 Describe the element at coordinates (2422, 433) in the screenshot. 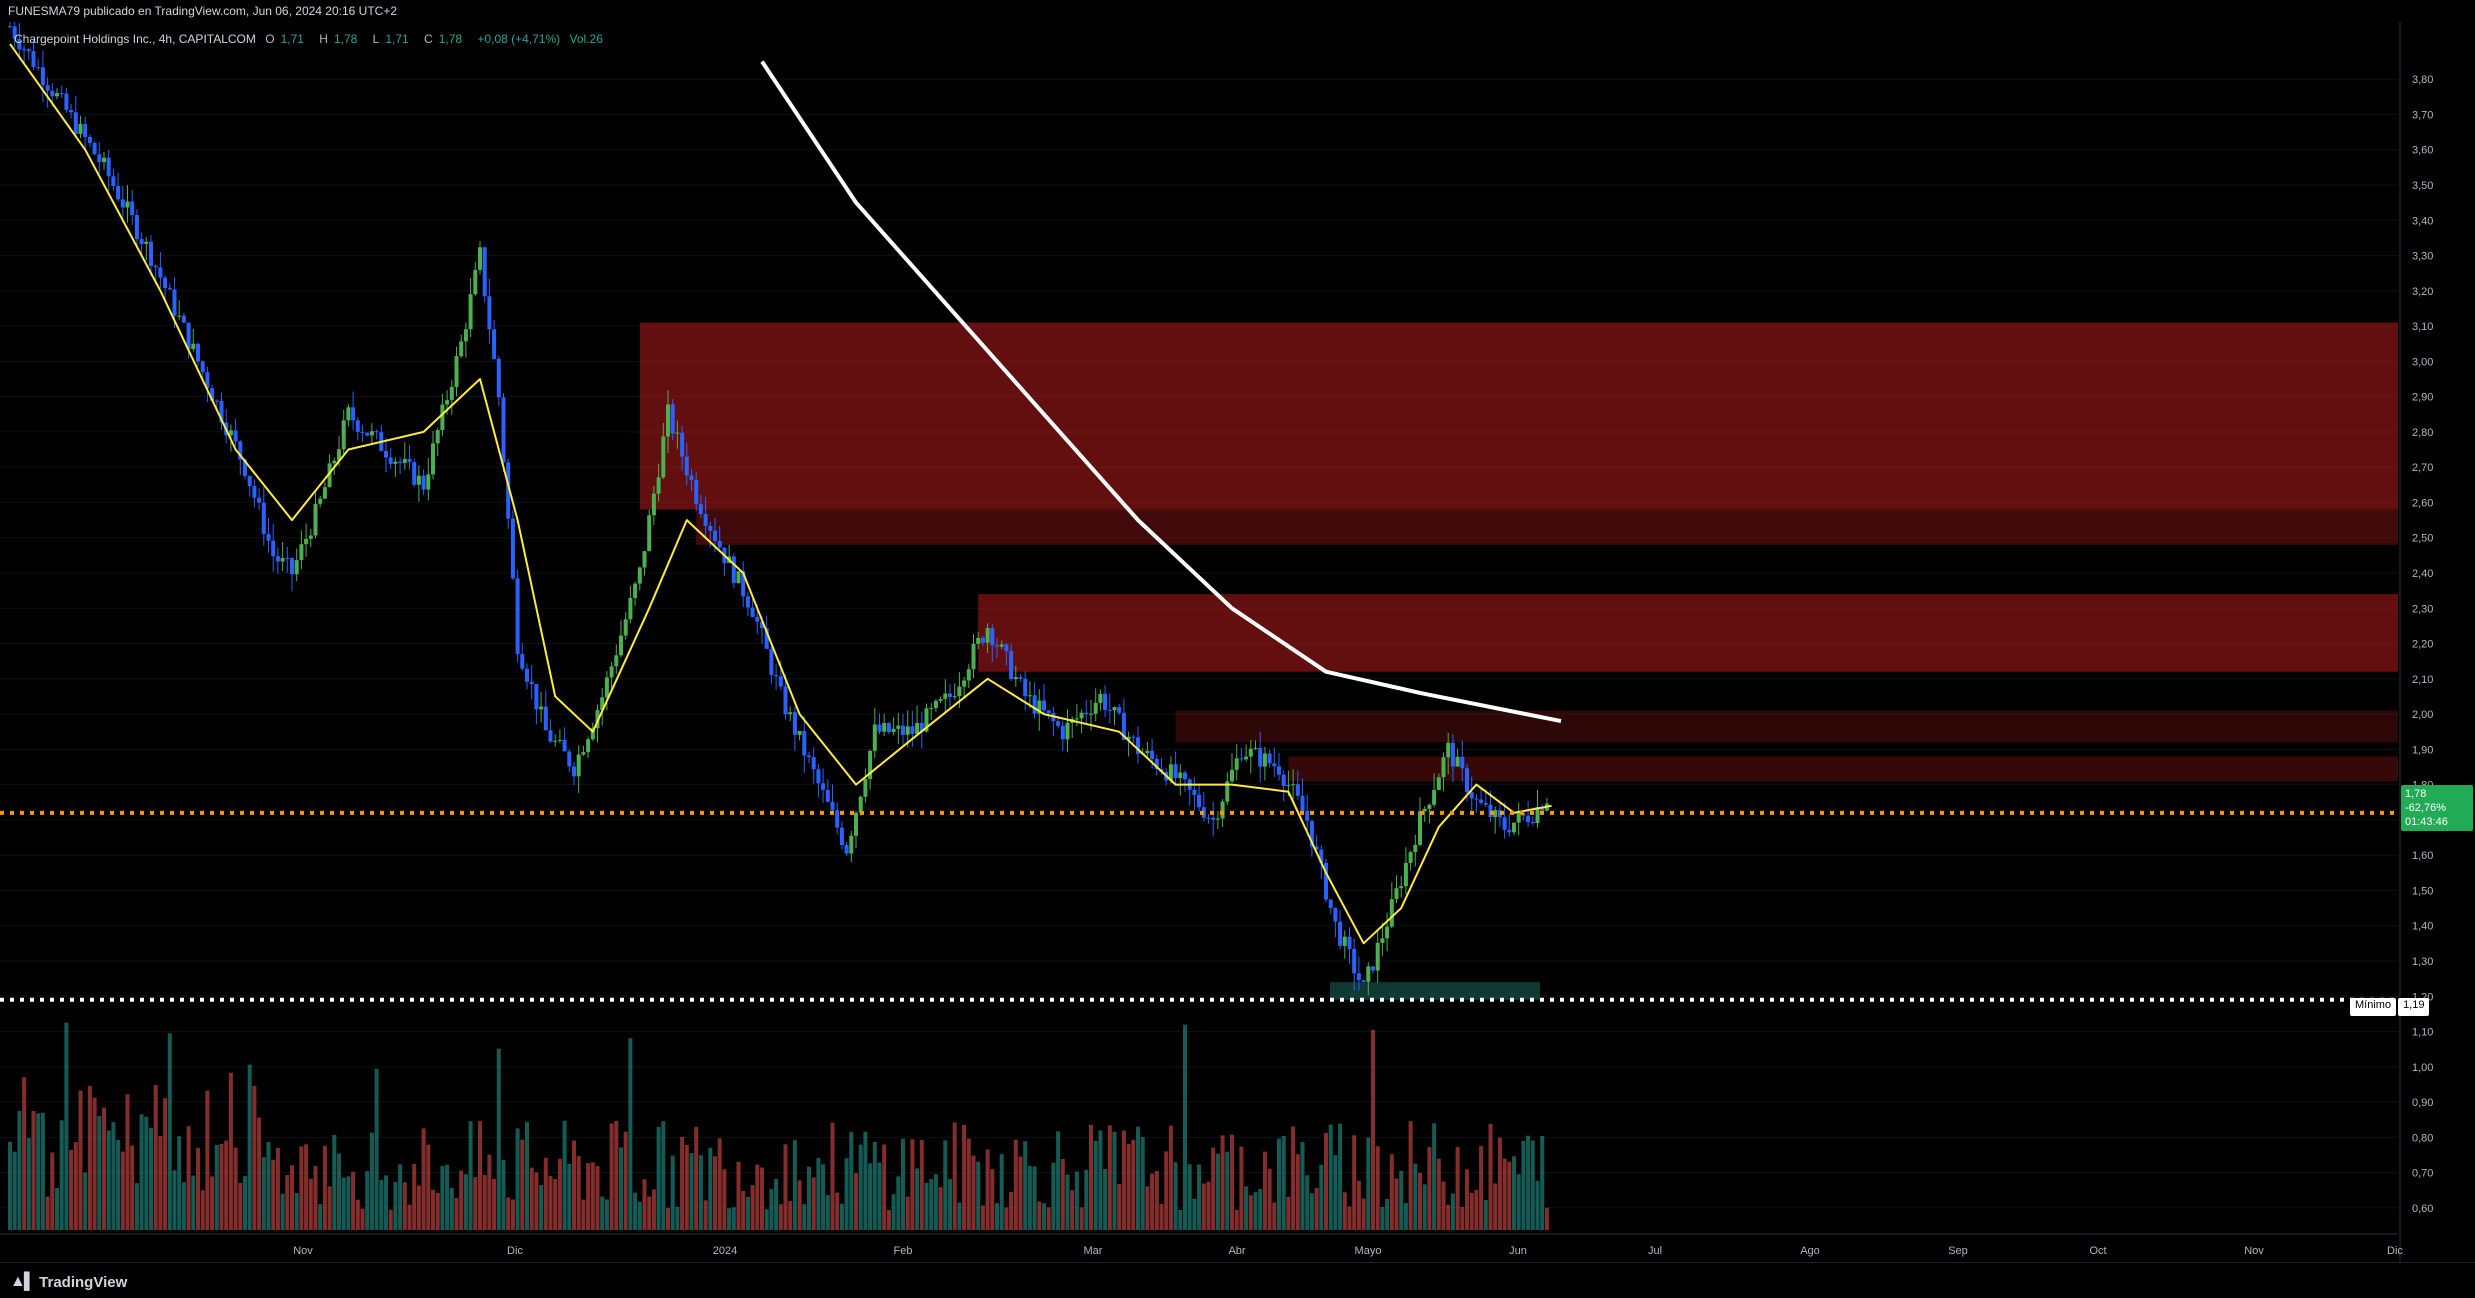

I see `price-tick-label: 2,80` at that location.